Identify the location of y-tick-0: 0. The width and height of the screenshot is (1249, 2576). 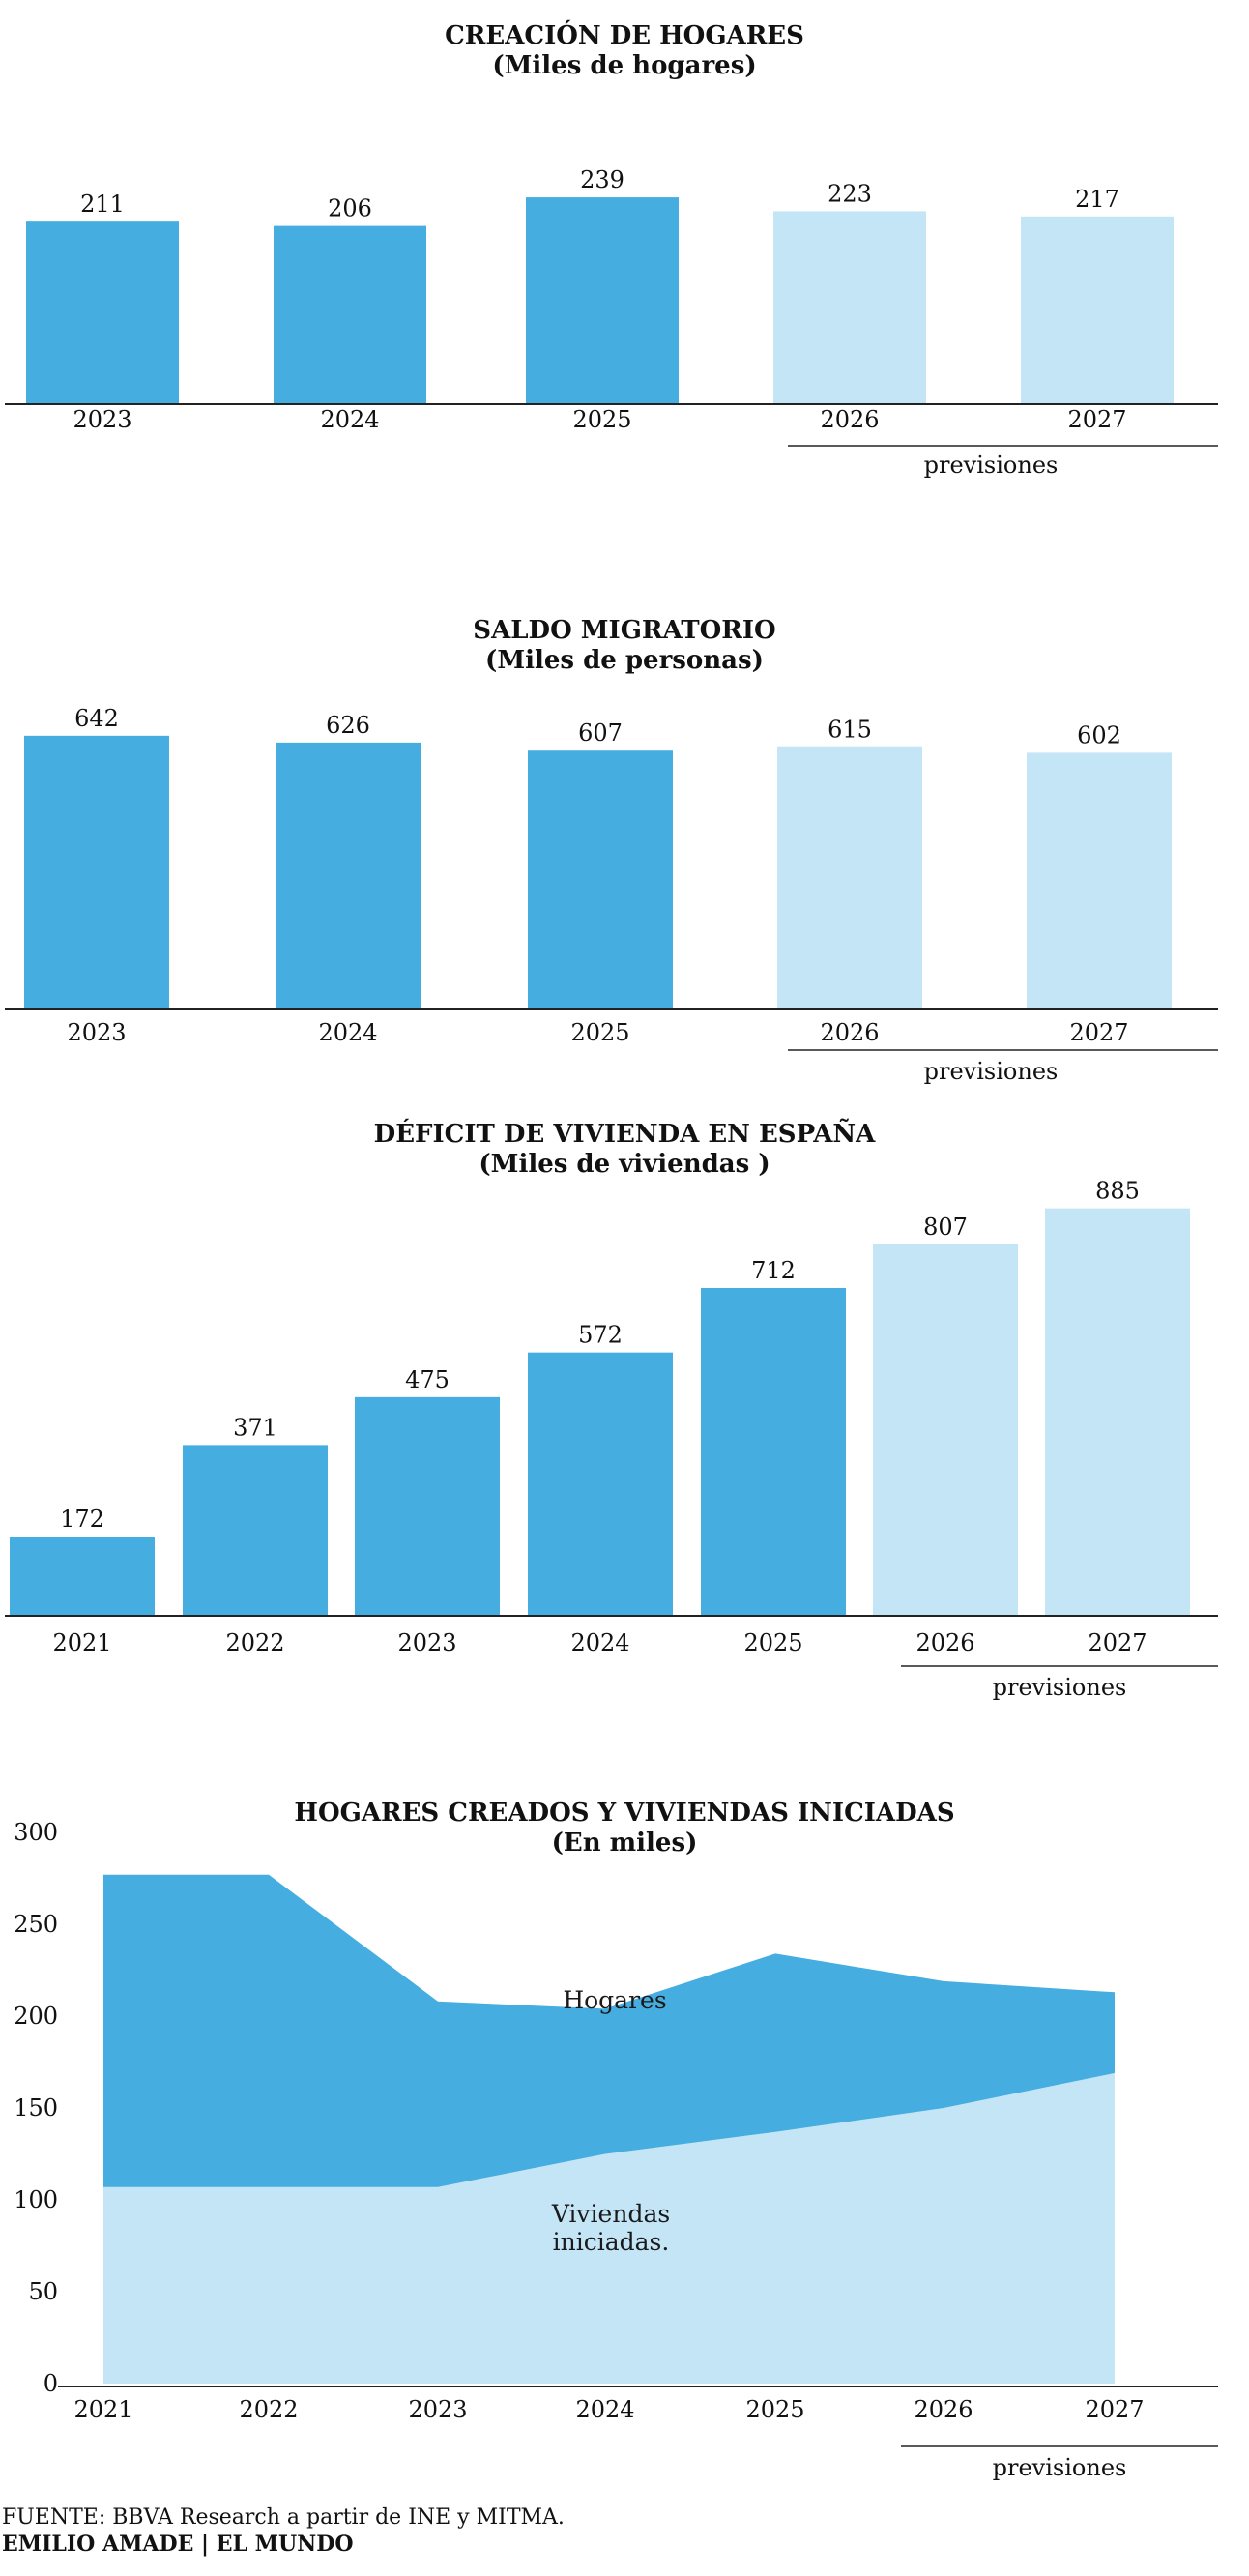
(51, 2383).